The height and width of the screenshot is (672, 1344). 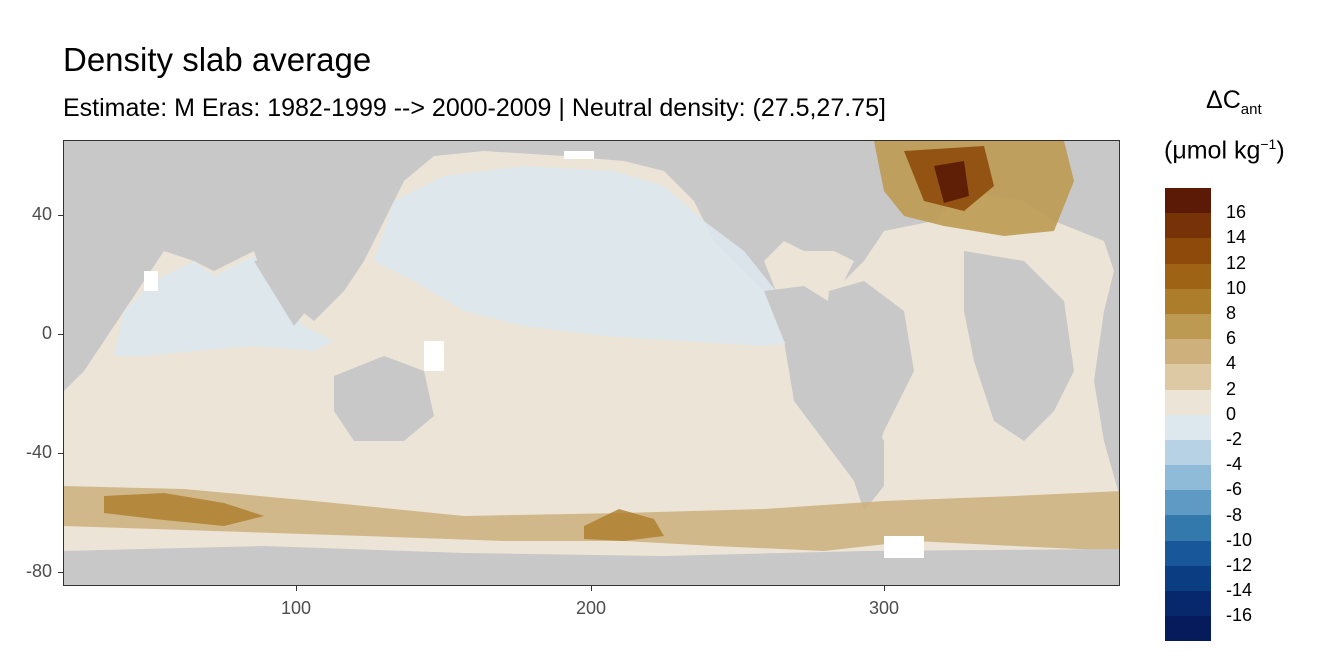 What do you see at coordinates (1234, 514) in the screenshot?
I see `legend-label: -8` at bounding box center [1234, 514].